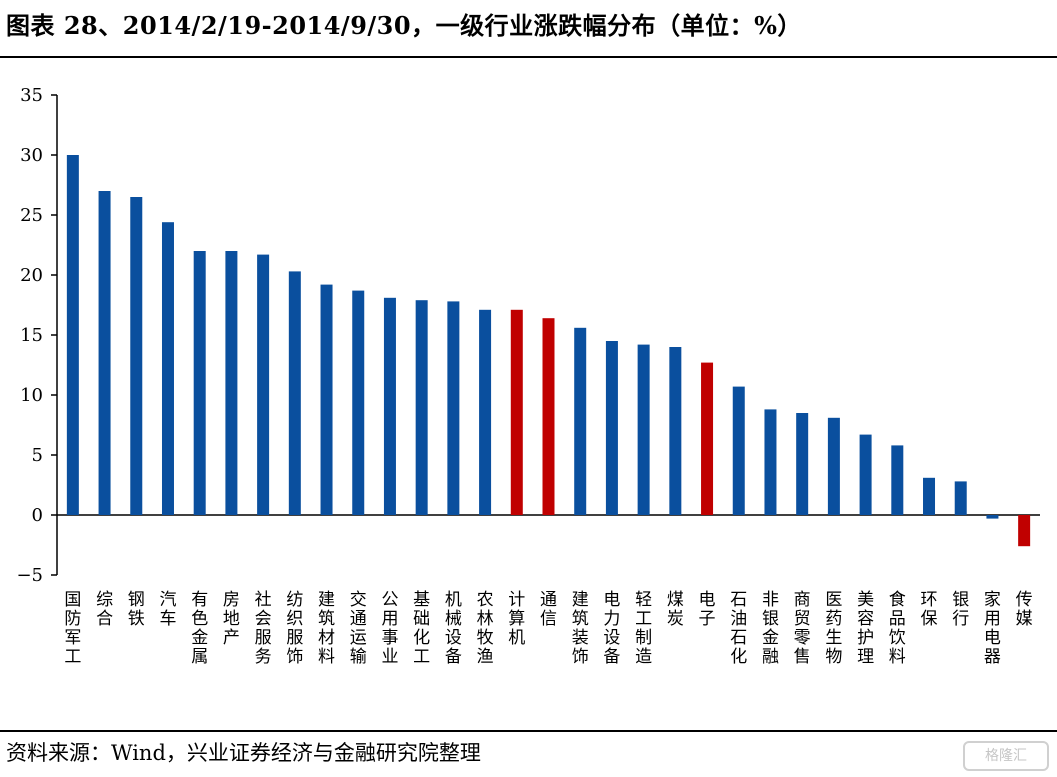  What do you see at coordinates (31, 395) in the screenshot?
I see `y-tick-label: 10` at bounding box center [31, 395].